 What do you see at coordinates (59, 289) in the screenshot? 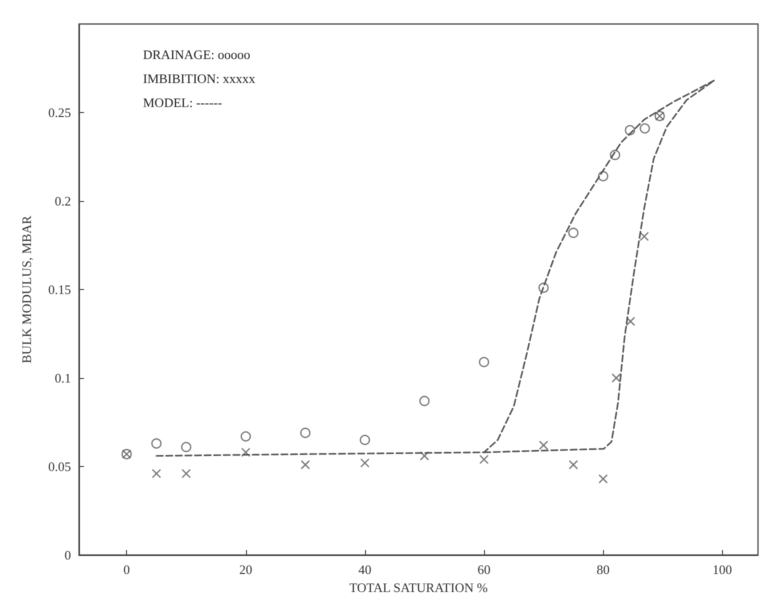
I see `y-tick-label: 0.15` at bounding box center [59, 289].